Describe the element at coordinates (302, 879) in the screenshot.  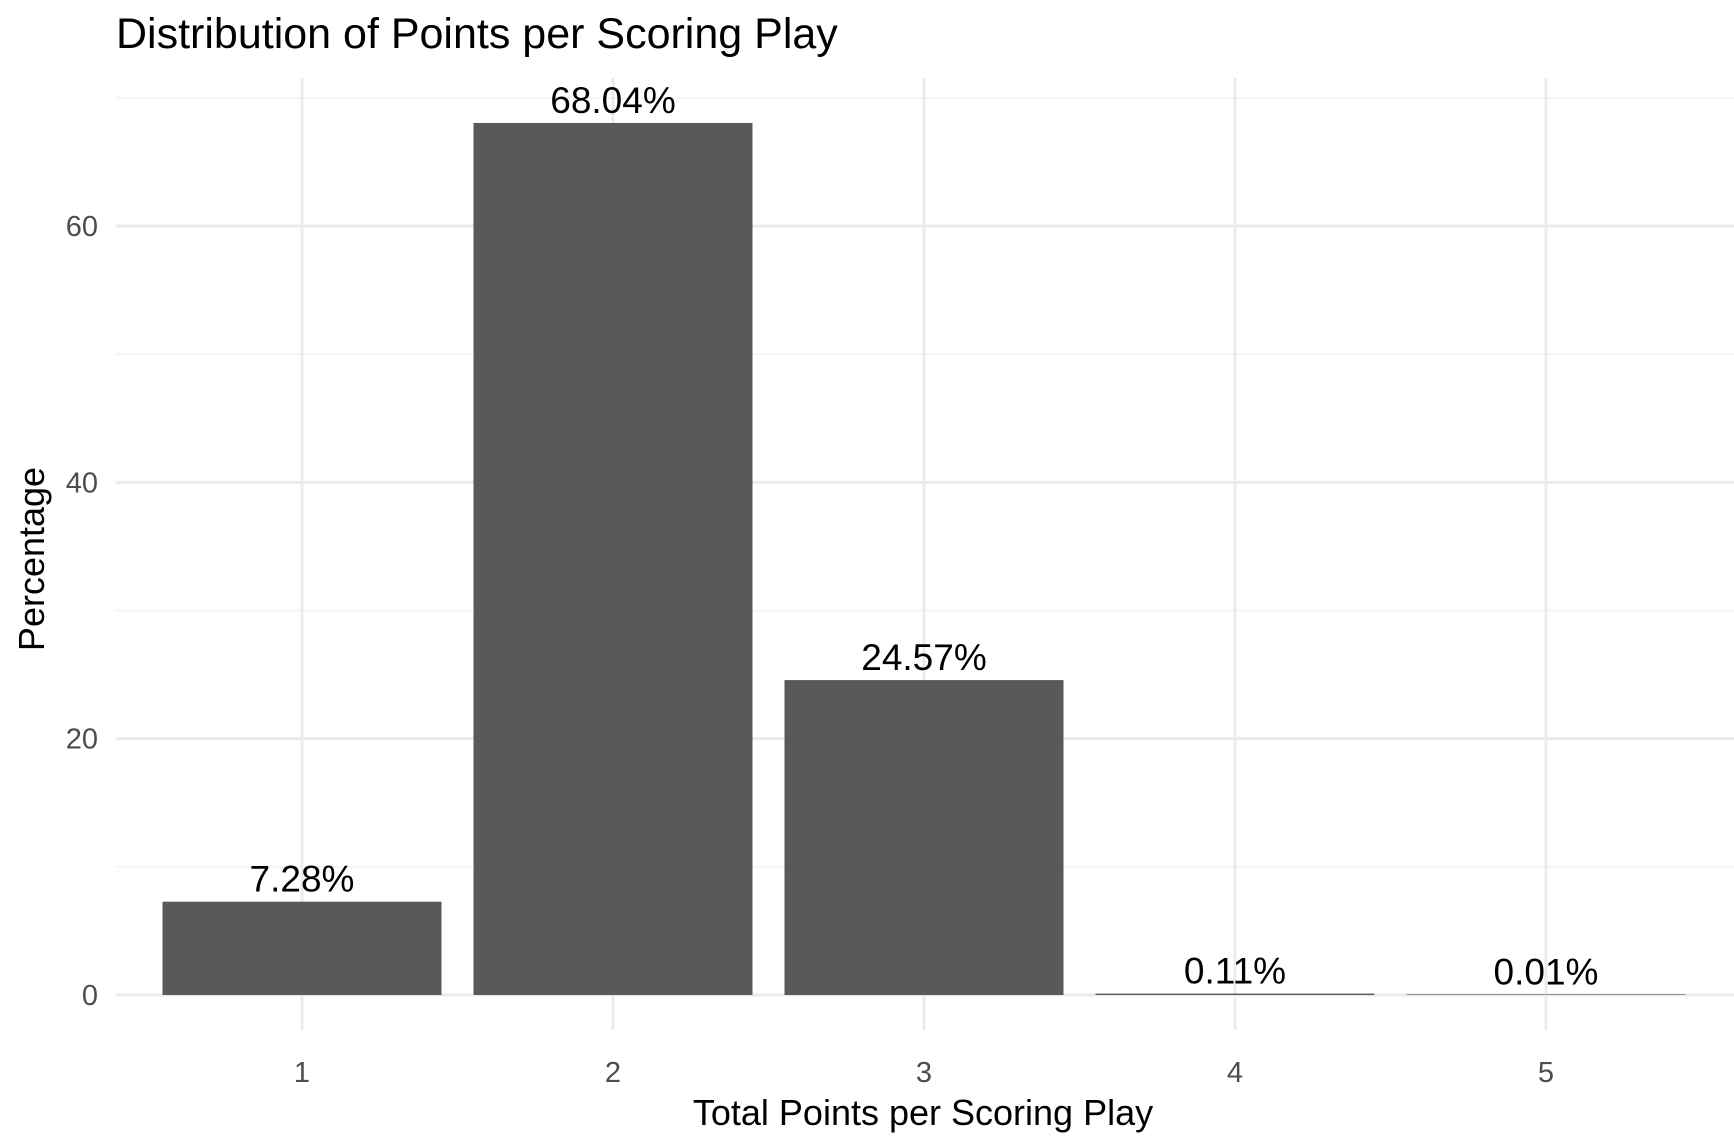
I see `data-label-1: 7.28%` at that location.